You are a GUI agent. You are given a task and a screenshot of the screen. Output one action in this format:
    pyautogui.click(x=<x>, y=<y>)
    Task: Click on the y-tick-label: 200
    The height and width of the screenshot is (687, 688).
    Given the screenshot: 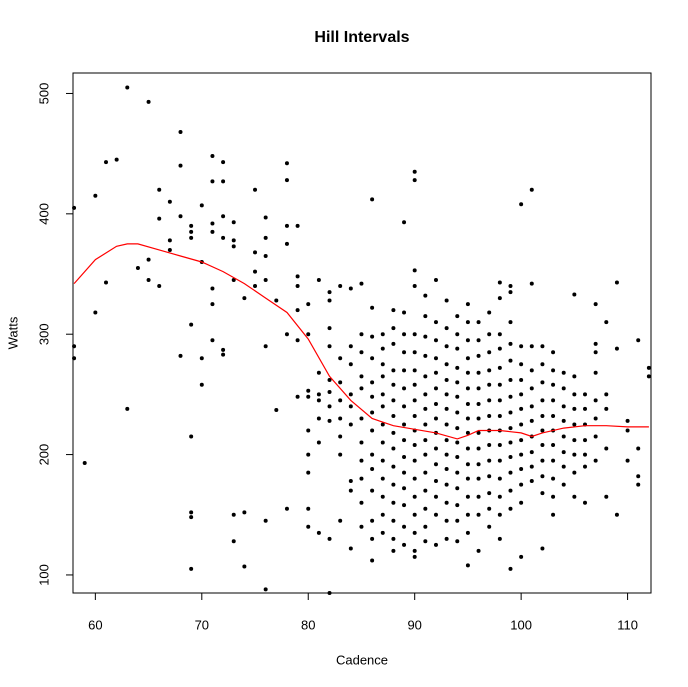 What is the action you would take?
    pyautogui.click(x=43, y=455)
    